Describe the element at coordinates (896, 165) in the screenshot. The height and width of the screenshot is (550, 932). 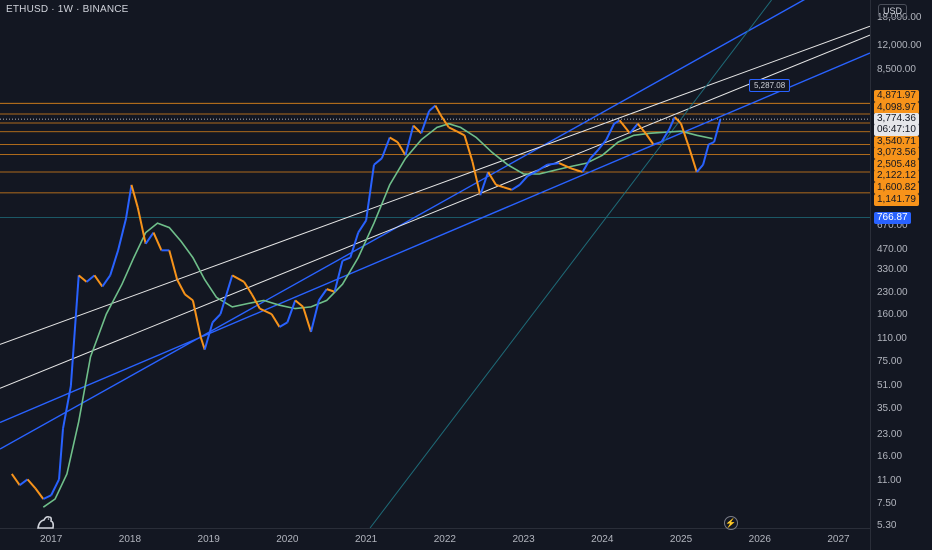
I see `price-level-tag: 2,505.48` at that location.